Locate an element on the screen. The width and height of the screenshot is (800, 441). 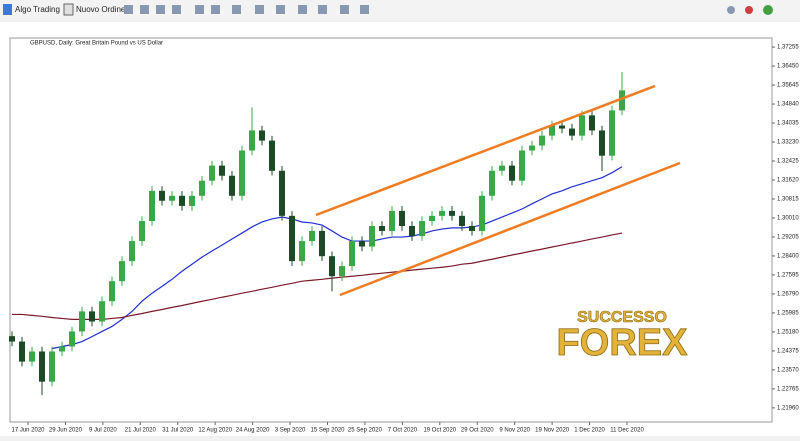
y-tick-label: 1.24375 is located at coordinates (788, 351).